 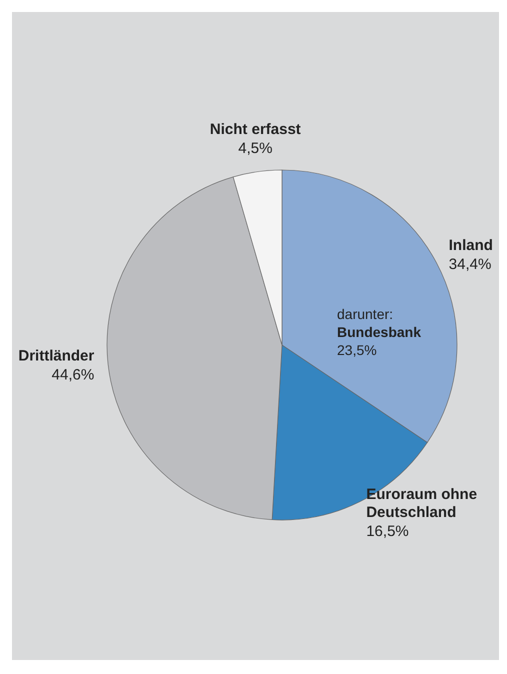 I want to click on slice-label: Inland, so click(x=470, y=245).